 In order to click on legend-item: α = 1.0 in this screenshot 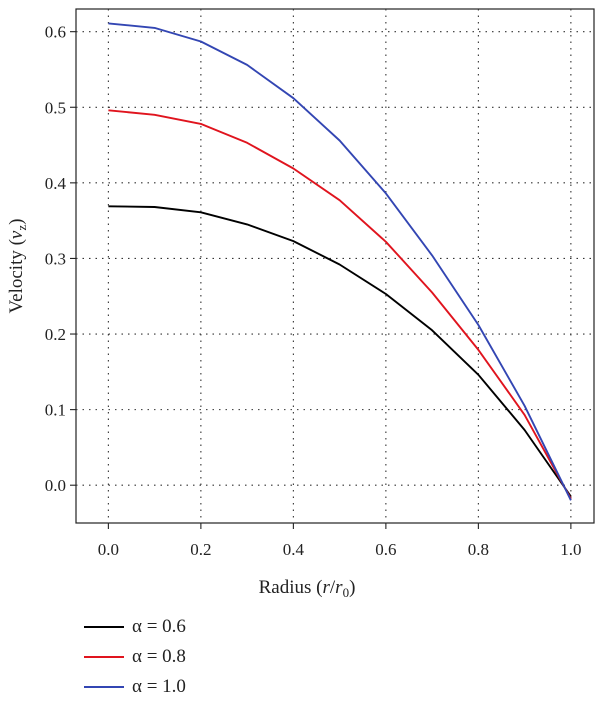, I will do `click(135, 687)`.